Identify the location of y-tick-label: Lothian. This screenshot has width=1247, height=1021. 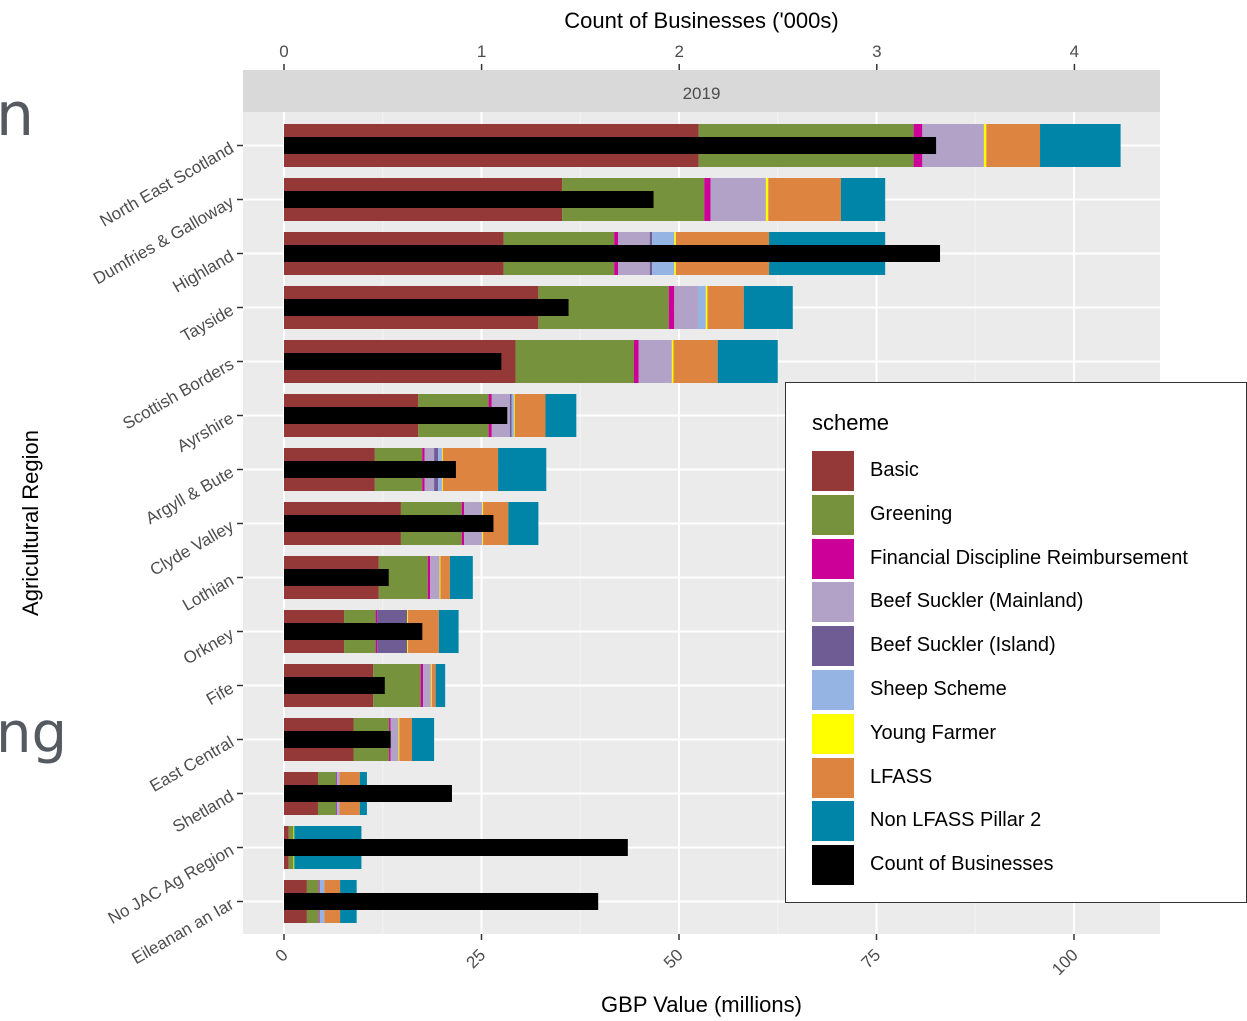
(208, 593).